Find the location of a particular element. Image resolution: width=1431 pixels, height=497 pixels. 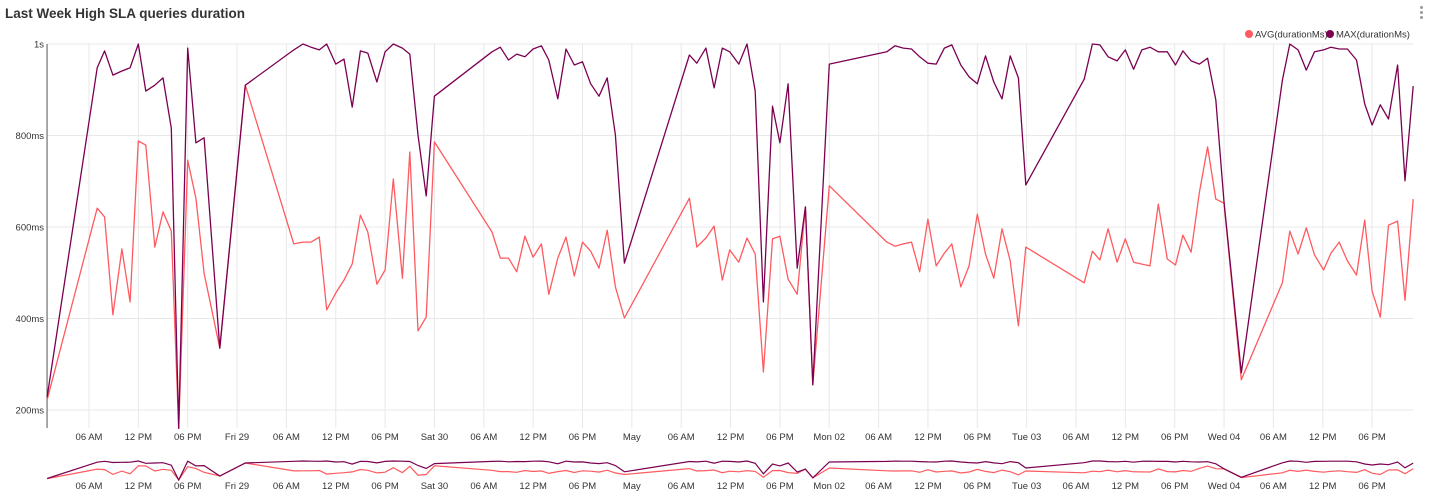

y-tick-label: 400ms is located at coordinates (30, 319).